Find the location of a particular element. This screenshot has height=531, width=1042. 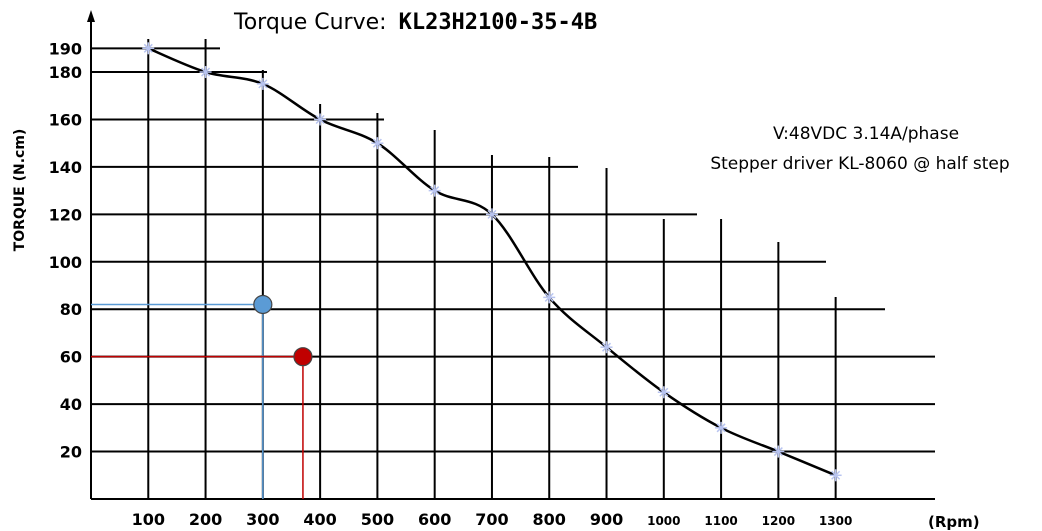

y-tick-label: 160 is located at coordinates (65, 119).